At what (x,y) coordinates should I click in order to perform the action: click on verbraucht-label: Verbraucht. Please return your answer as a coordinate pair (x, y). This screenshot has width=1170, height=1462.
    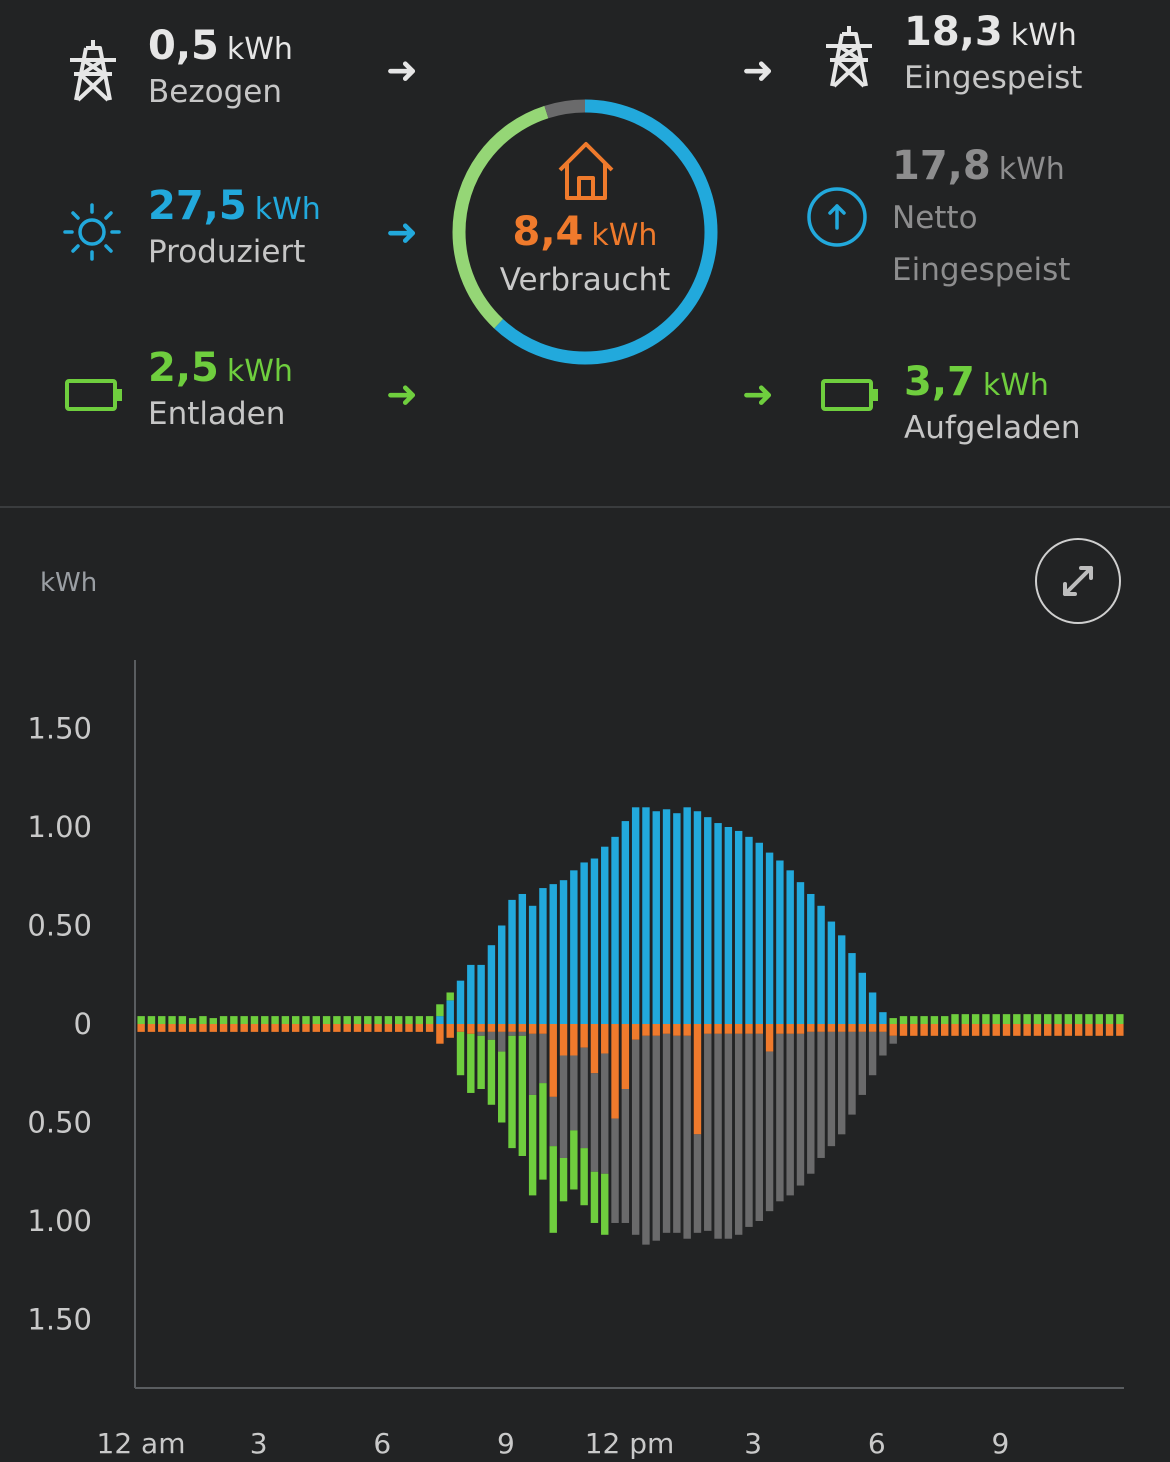
    Looking at the image, I should click on (585, 280).